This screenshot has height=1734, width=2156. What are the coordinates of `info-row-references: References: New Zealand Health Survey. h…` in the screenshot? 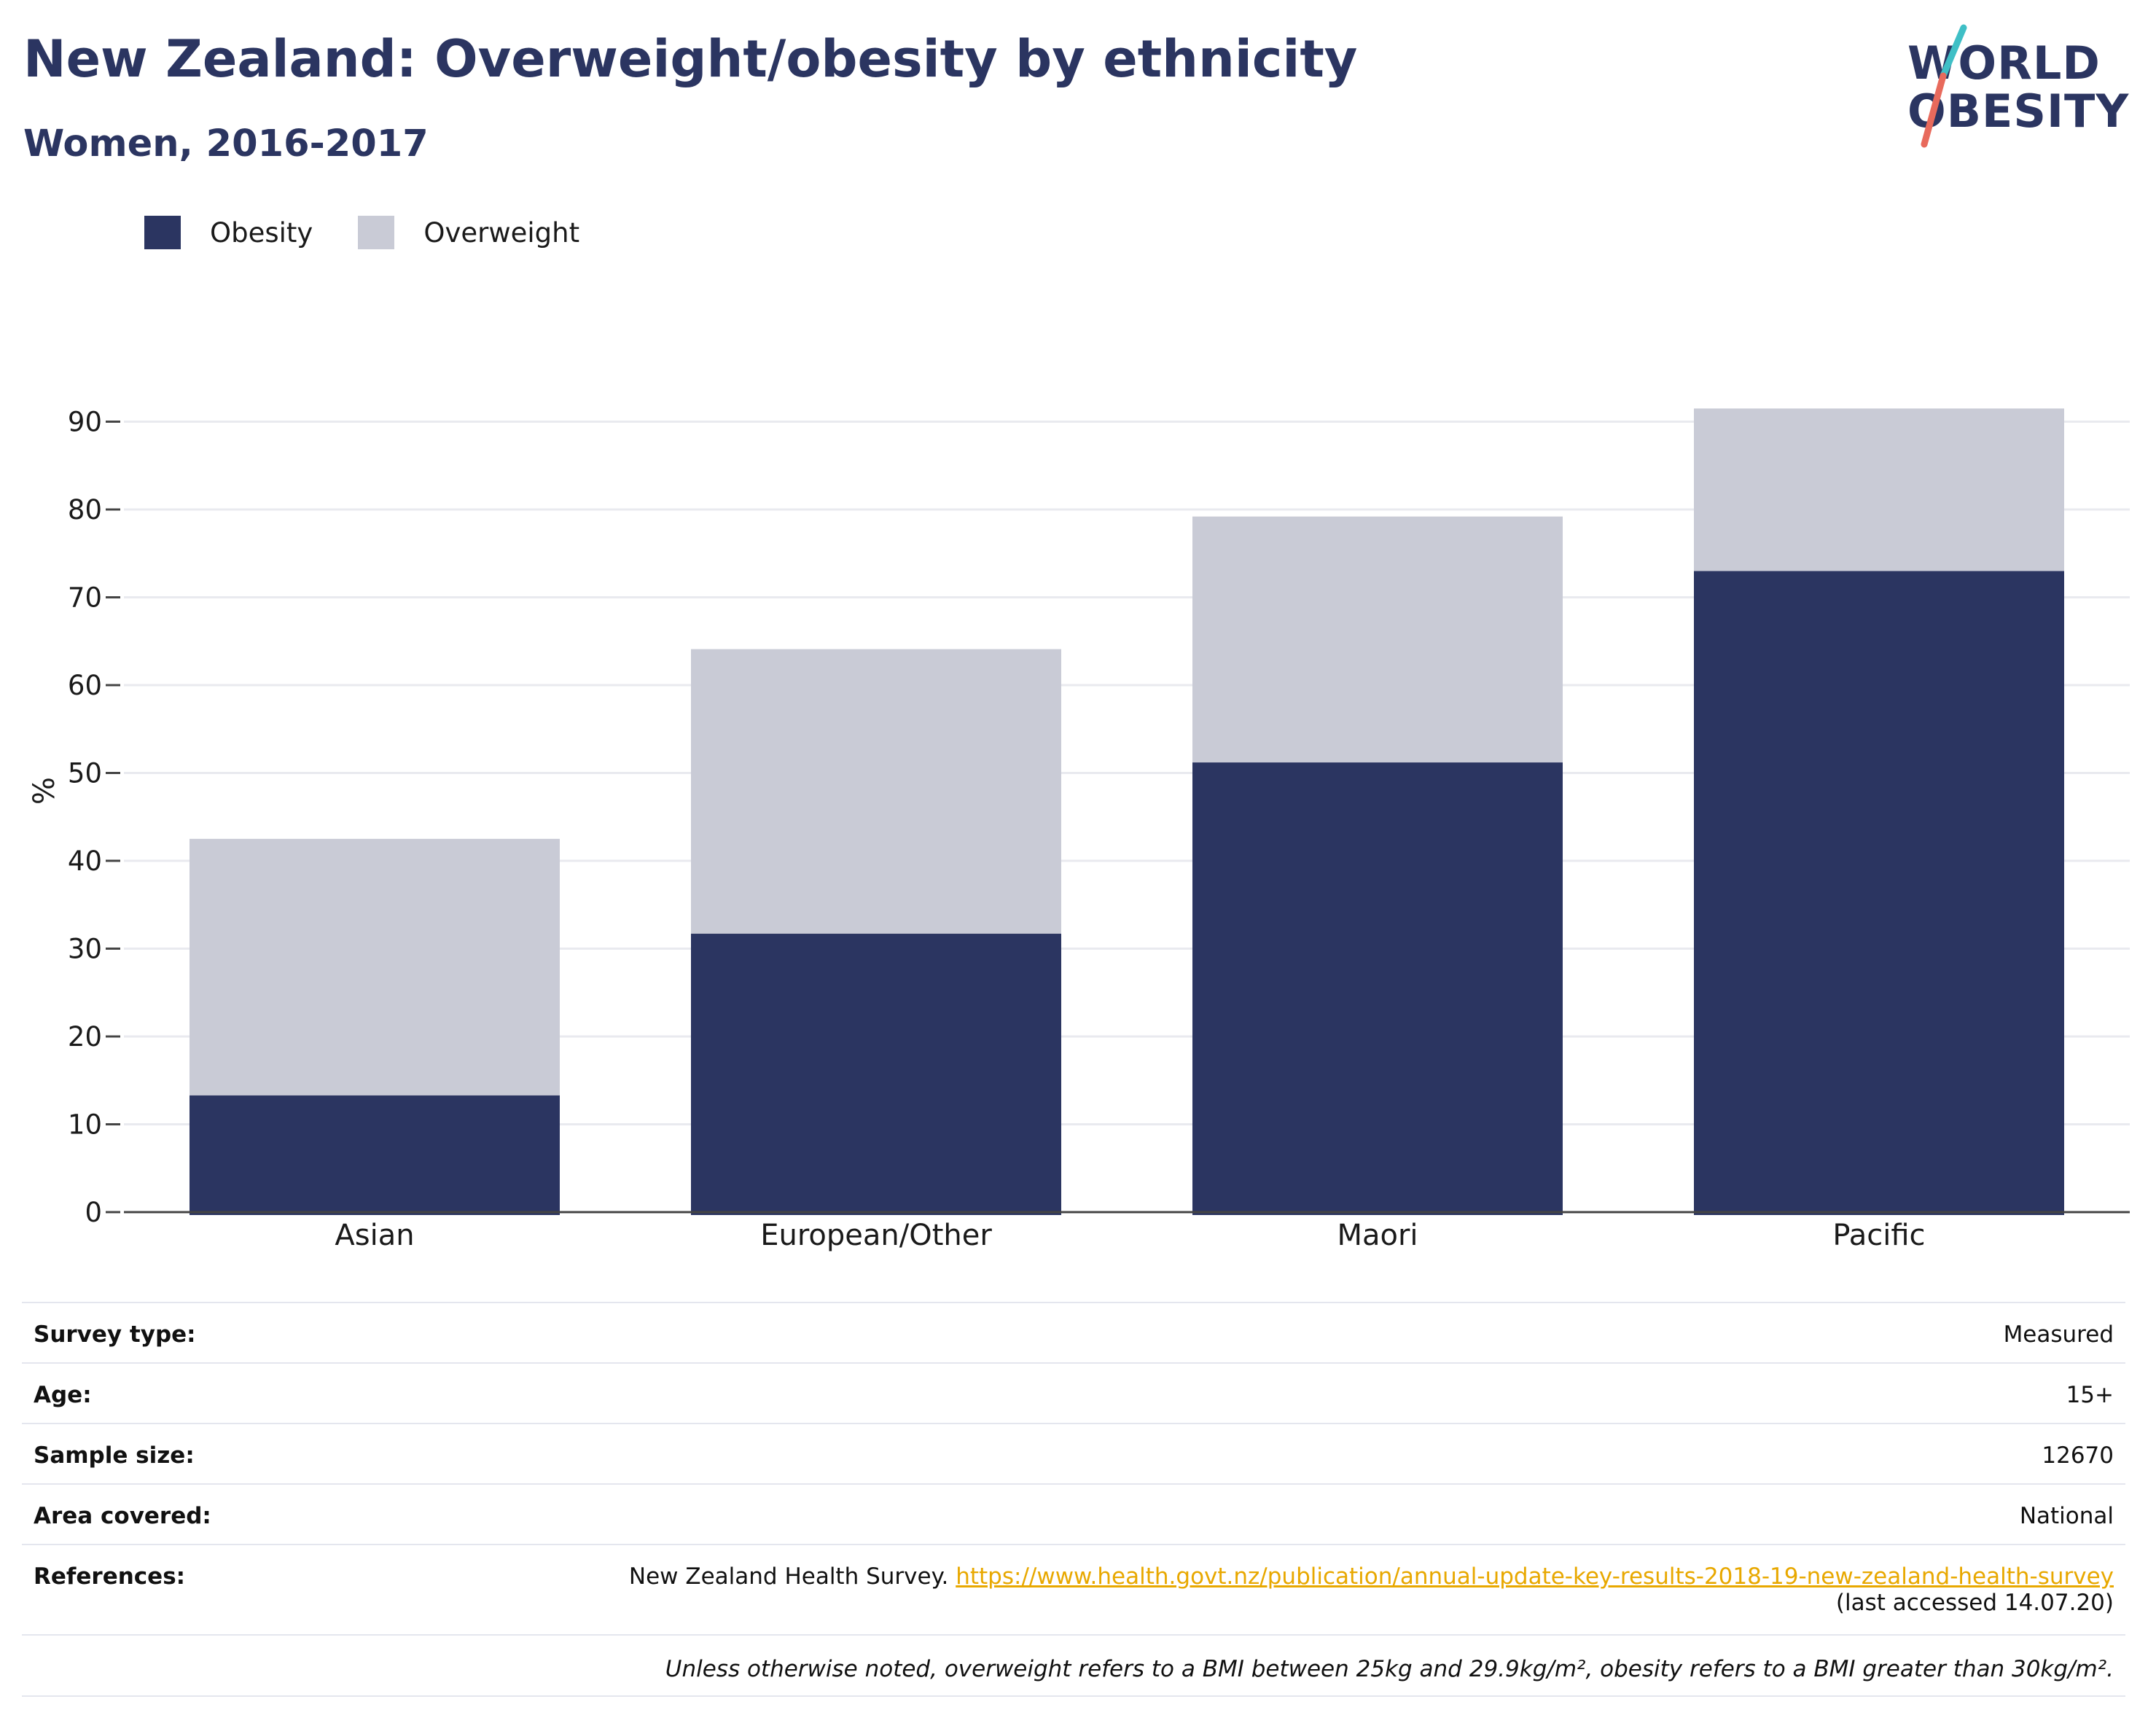 It's located at (1073, 1589).